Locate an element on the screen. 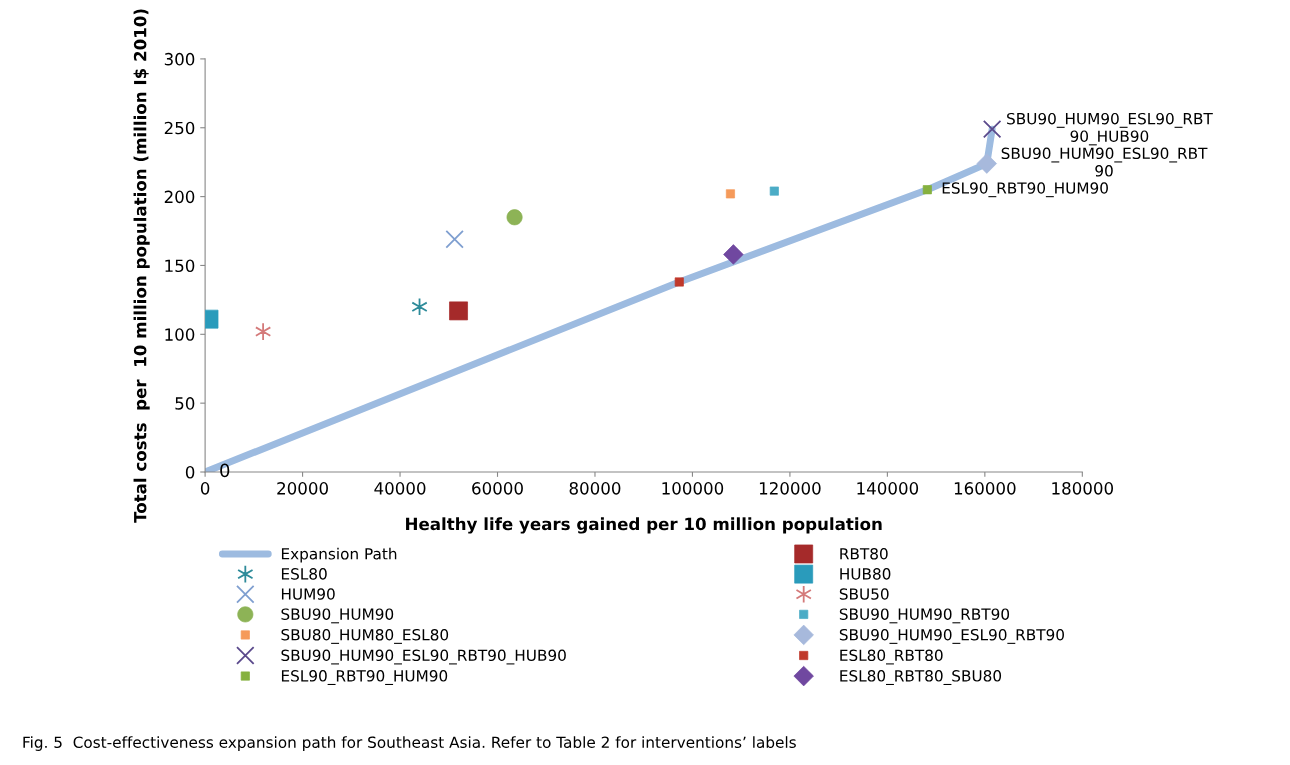 The width and height of the screenshot is (1290, 765). legend-label: SBU90_HUM90 is located at coordinates (337, 616).